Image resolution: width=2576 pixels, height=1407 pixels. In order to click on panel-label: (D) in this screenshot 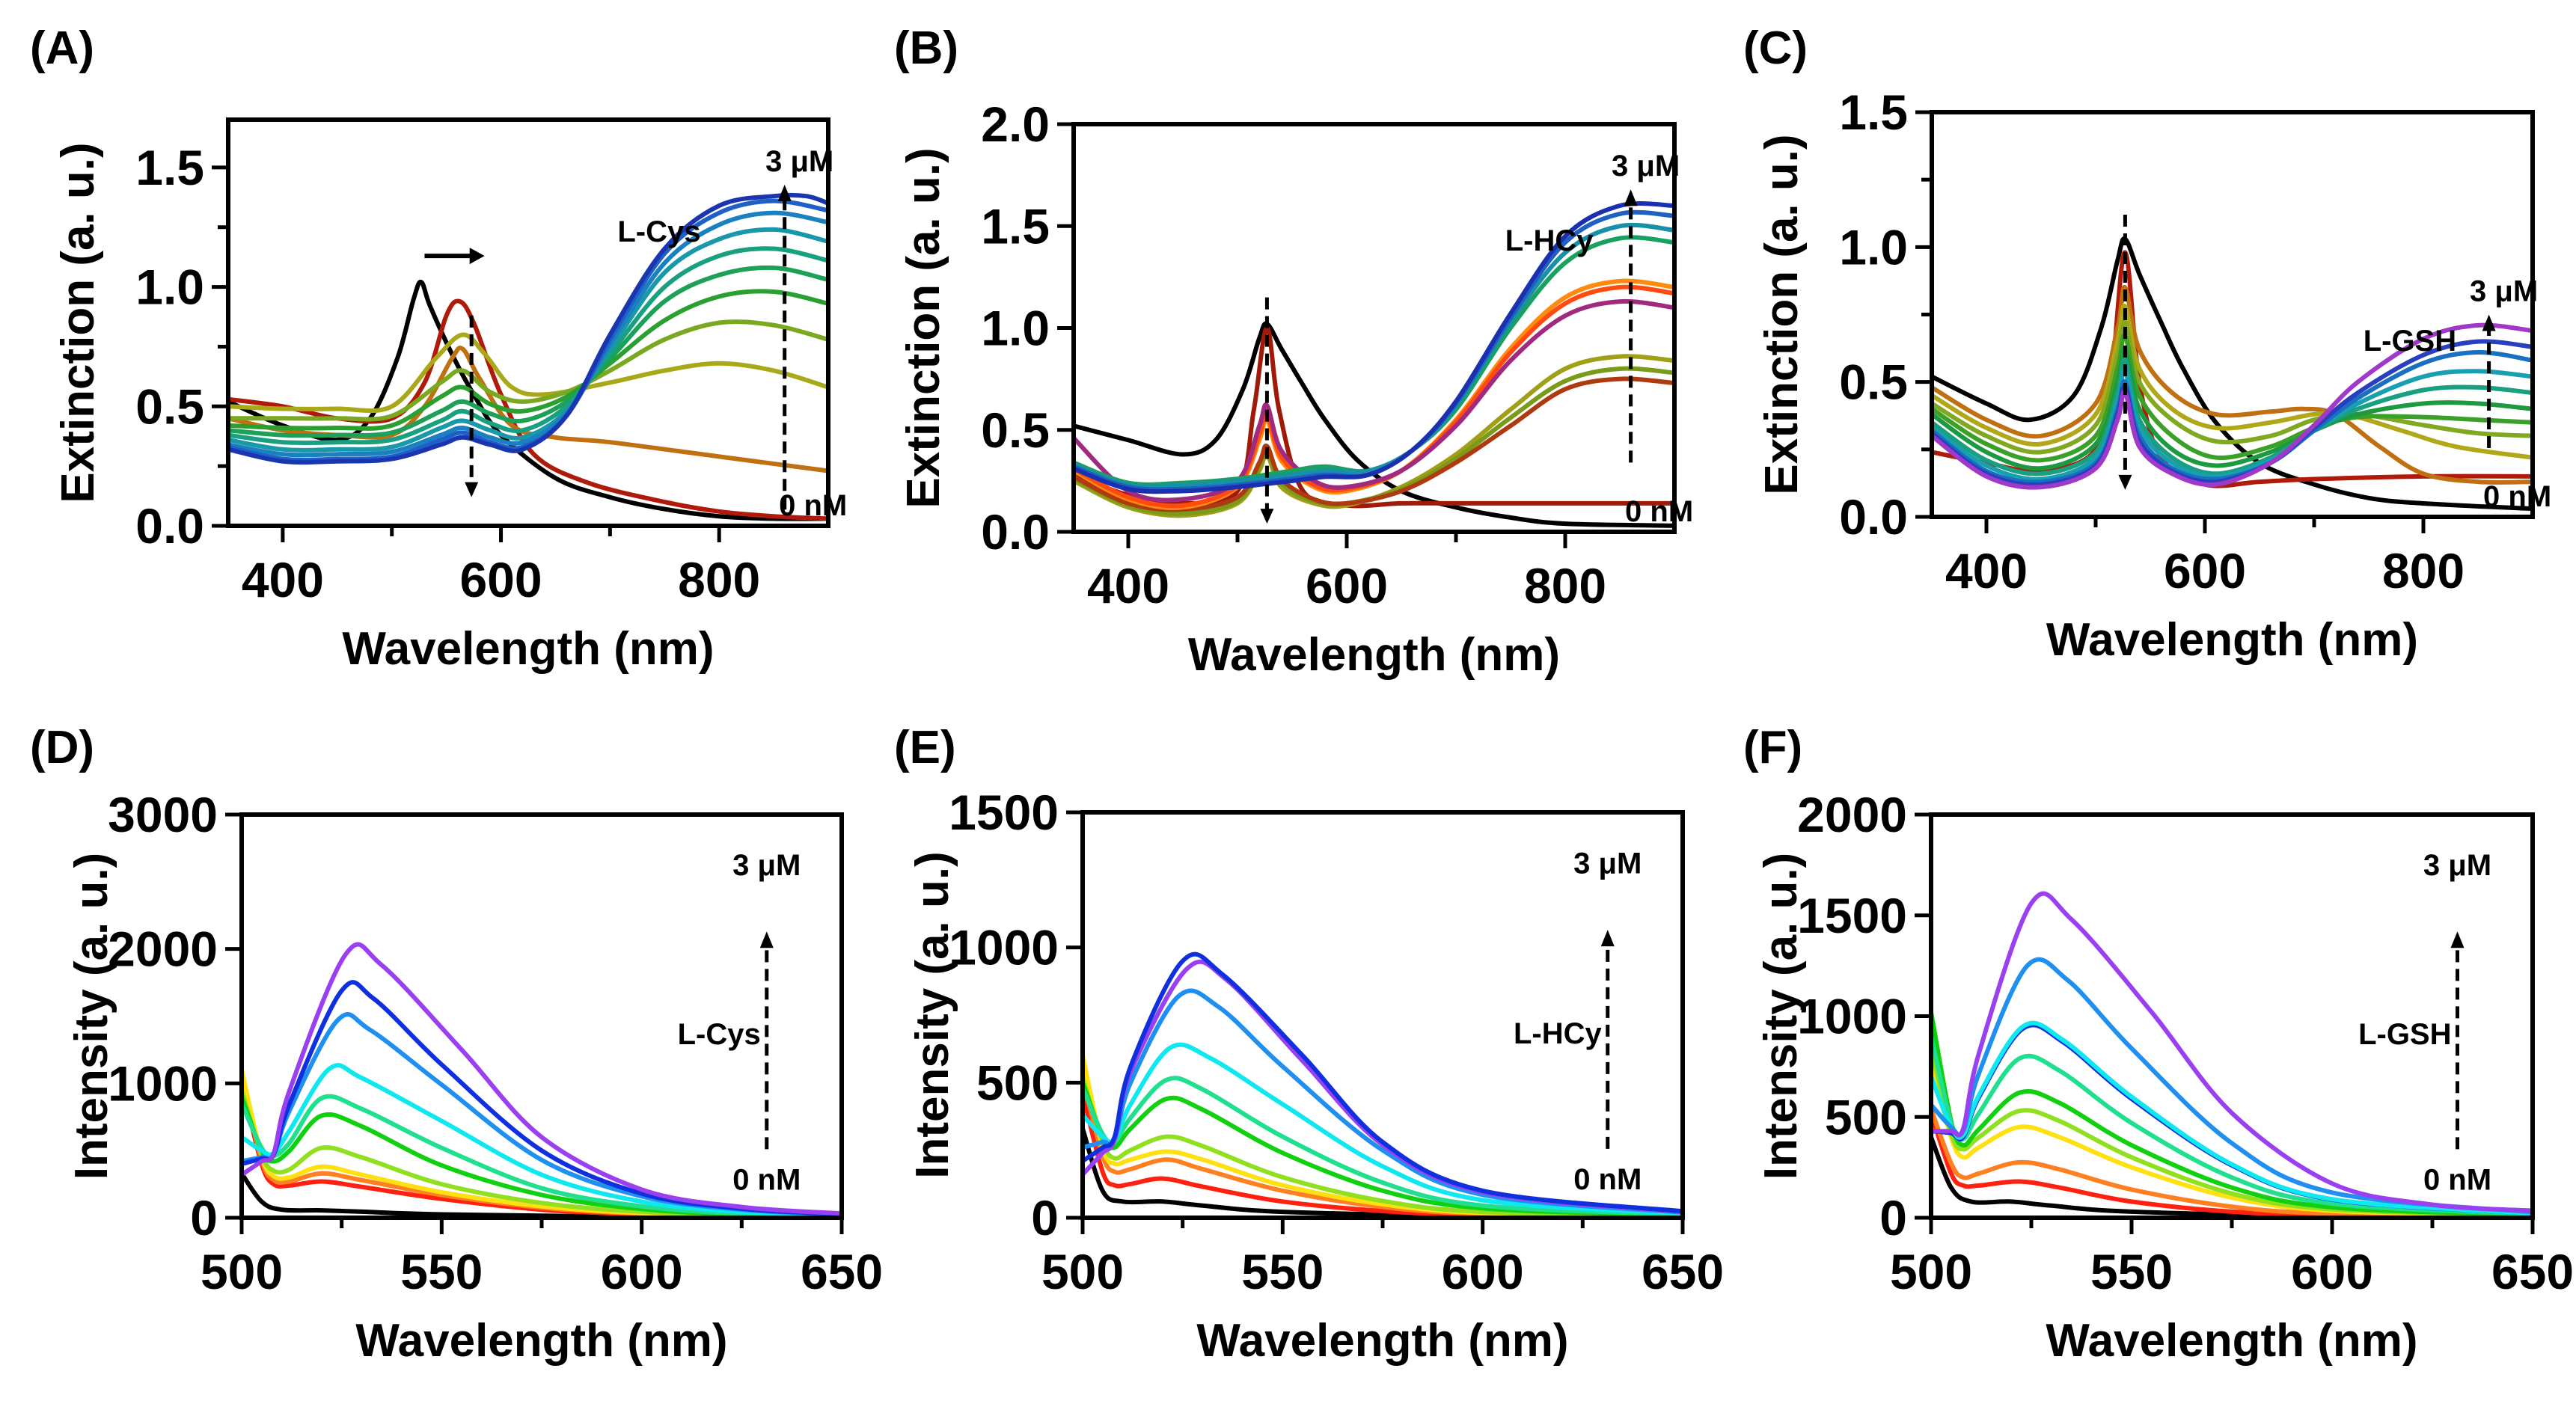, I will do `click(62, 748)`.